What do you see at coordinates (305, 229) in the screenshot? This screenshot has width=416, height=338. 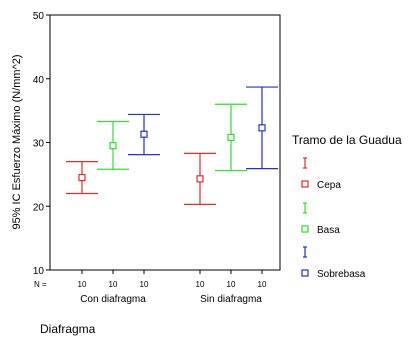 I see `legend-marker-basa` at bounding box center [305, 229].